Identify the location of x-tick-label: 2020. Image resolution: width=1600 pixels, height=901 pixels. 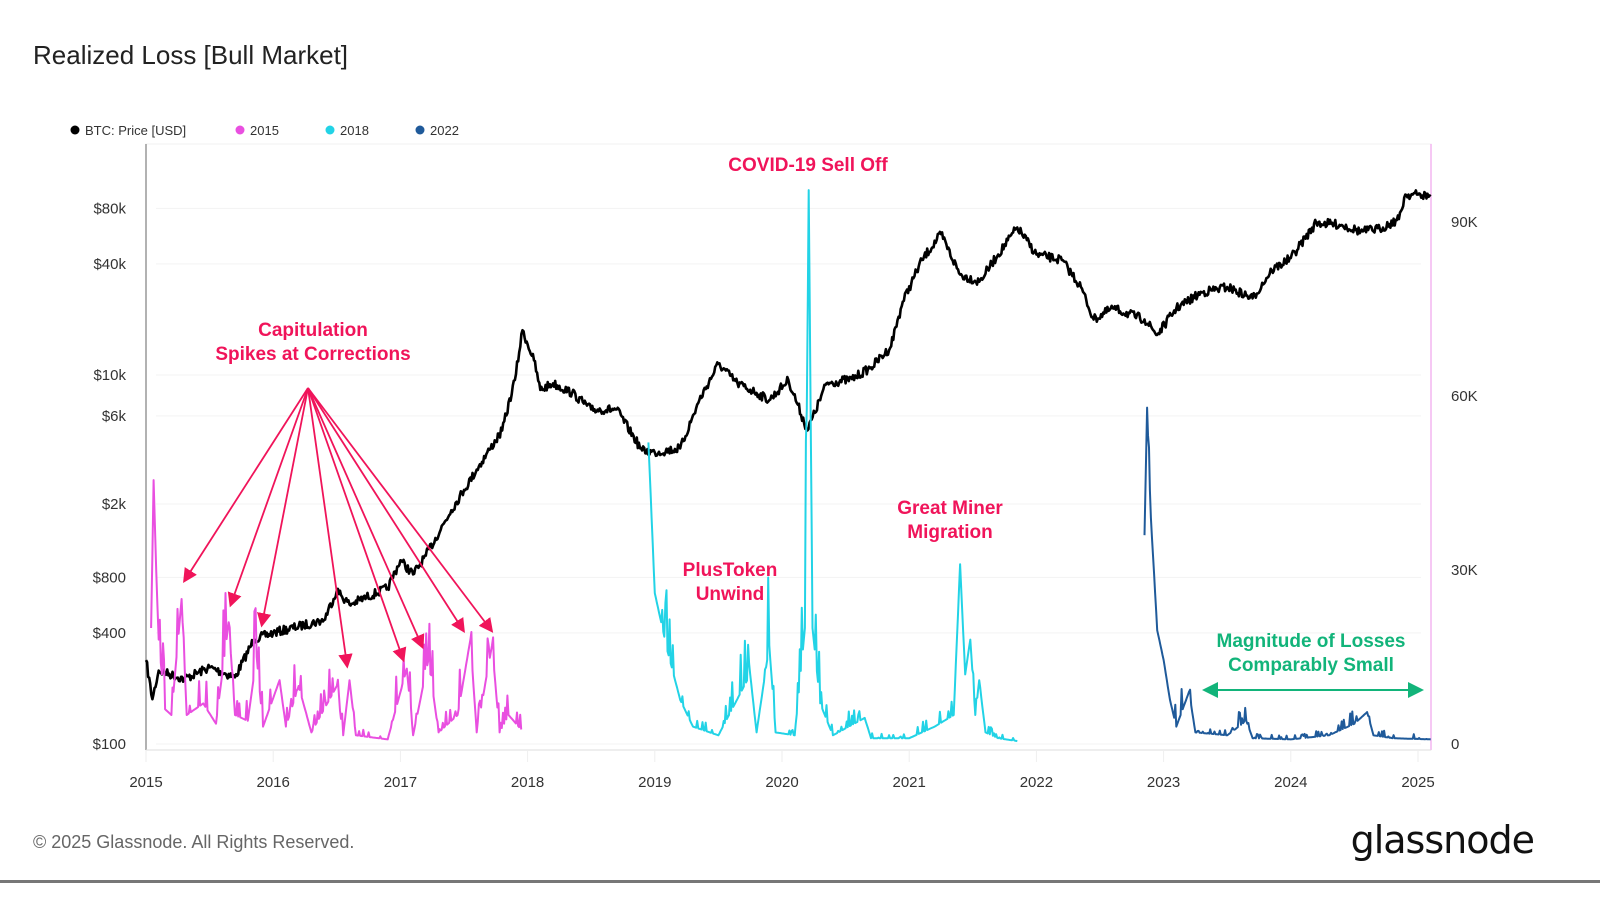
(781, 782).